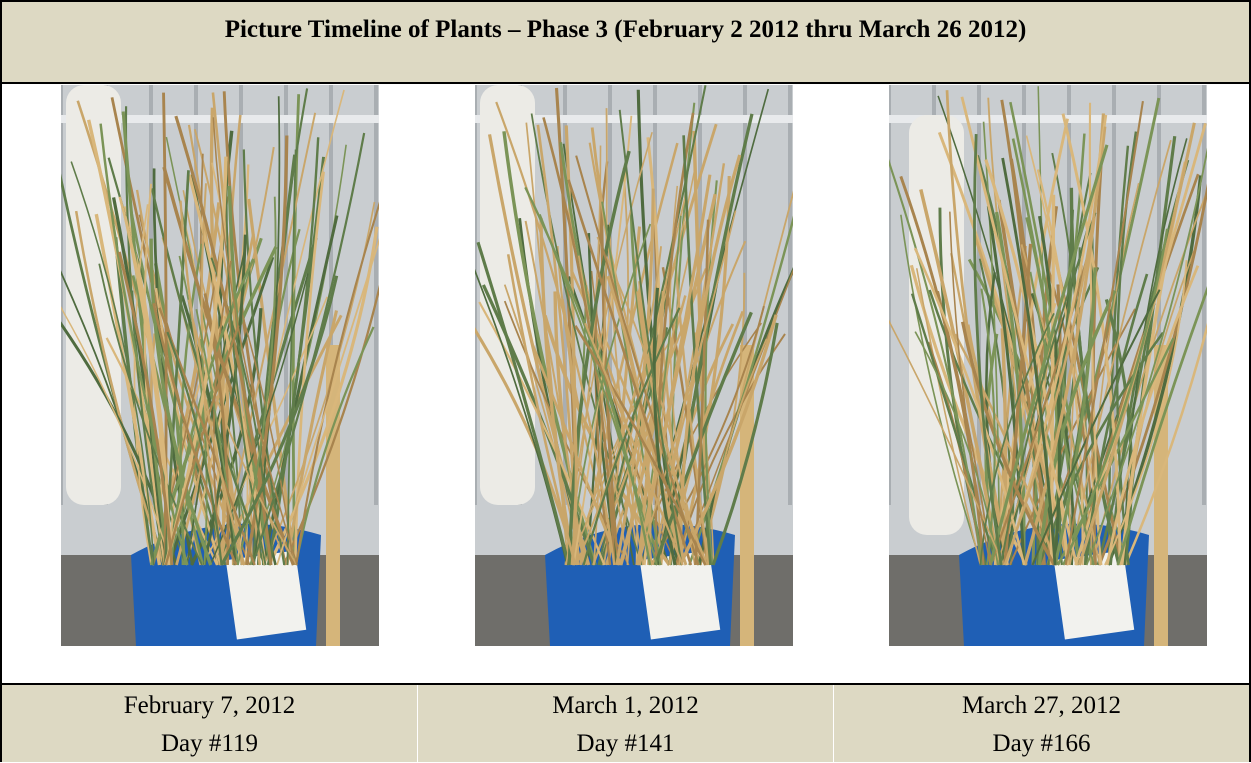 The width and height of the screenshot is (1251, 763). Describe the element at coordinates (209, 743) in the screenshot. I see `day: Day #119` at that location.